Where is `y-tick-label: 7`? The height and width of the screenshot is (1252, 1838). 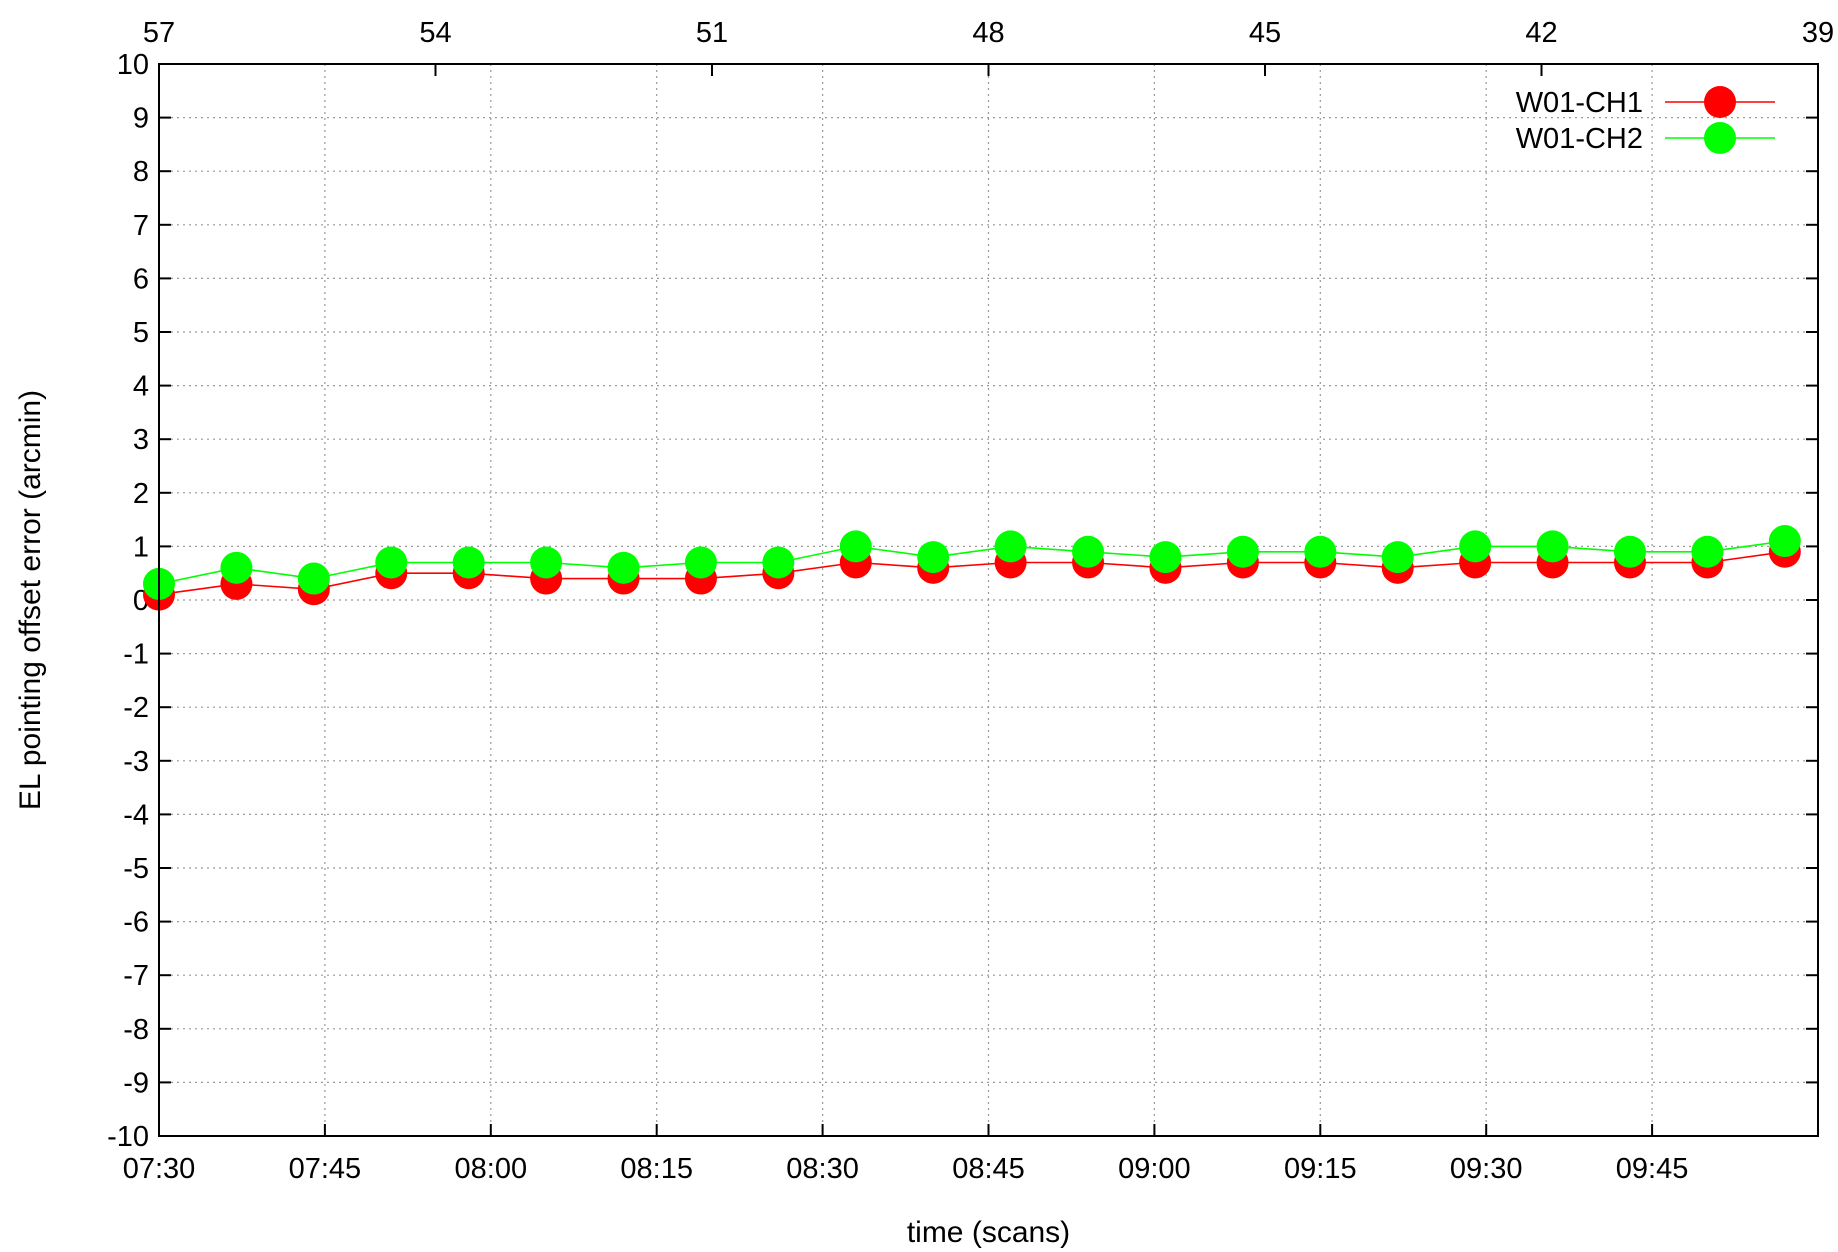 y-tick-label: 7 is located at coordinates (141, 226).